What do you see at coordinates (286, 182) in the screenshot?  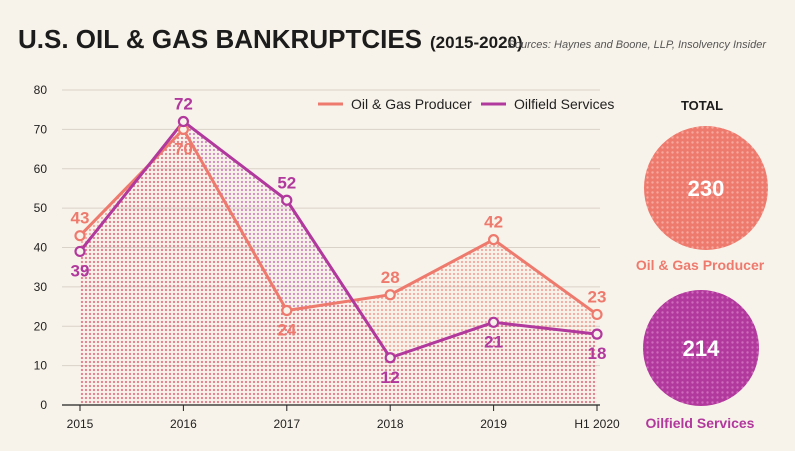 I see `data-label-services: 52` at bounding box center [286, 182].